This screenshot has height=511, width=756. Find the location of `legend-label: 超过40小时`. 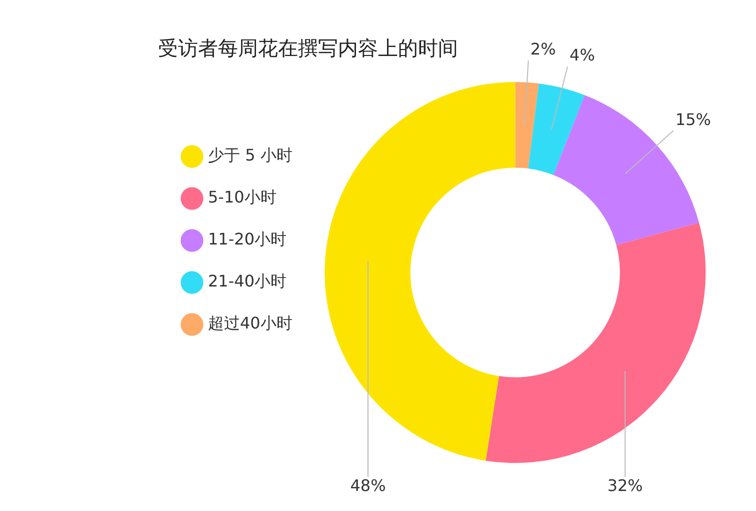

legend-label: 超过40小时 is located at coordinates (250, 323).